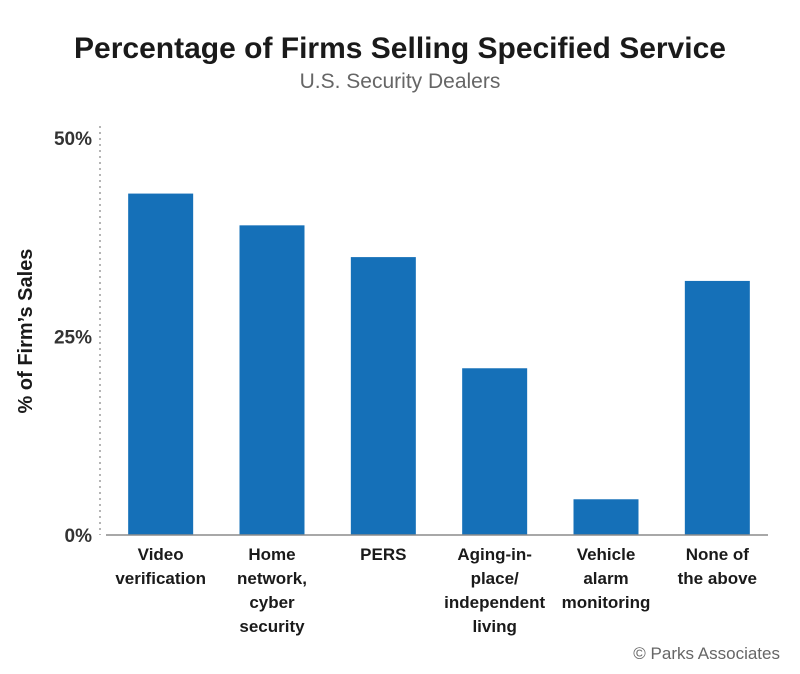 The width and height of the screenshot is (800, 674). I want to click on chart-subtitle: U.S. Security Dealers, so click(400, 81).